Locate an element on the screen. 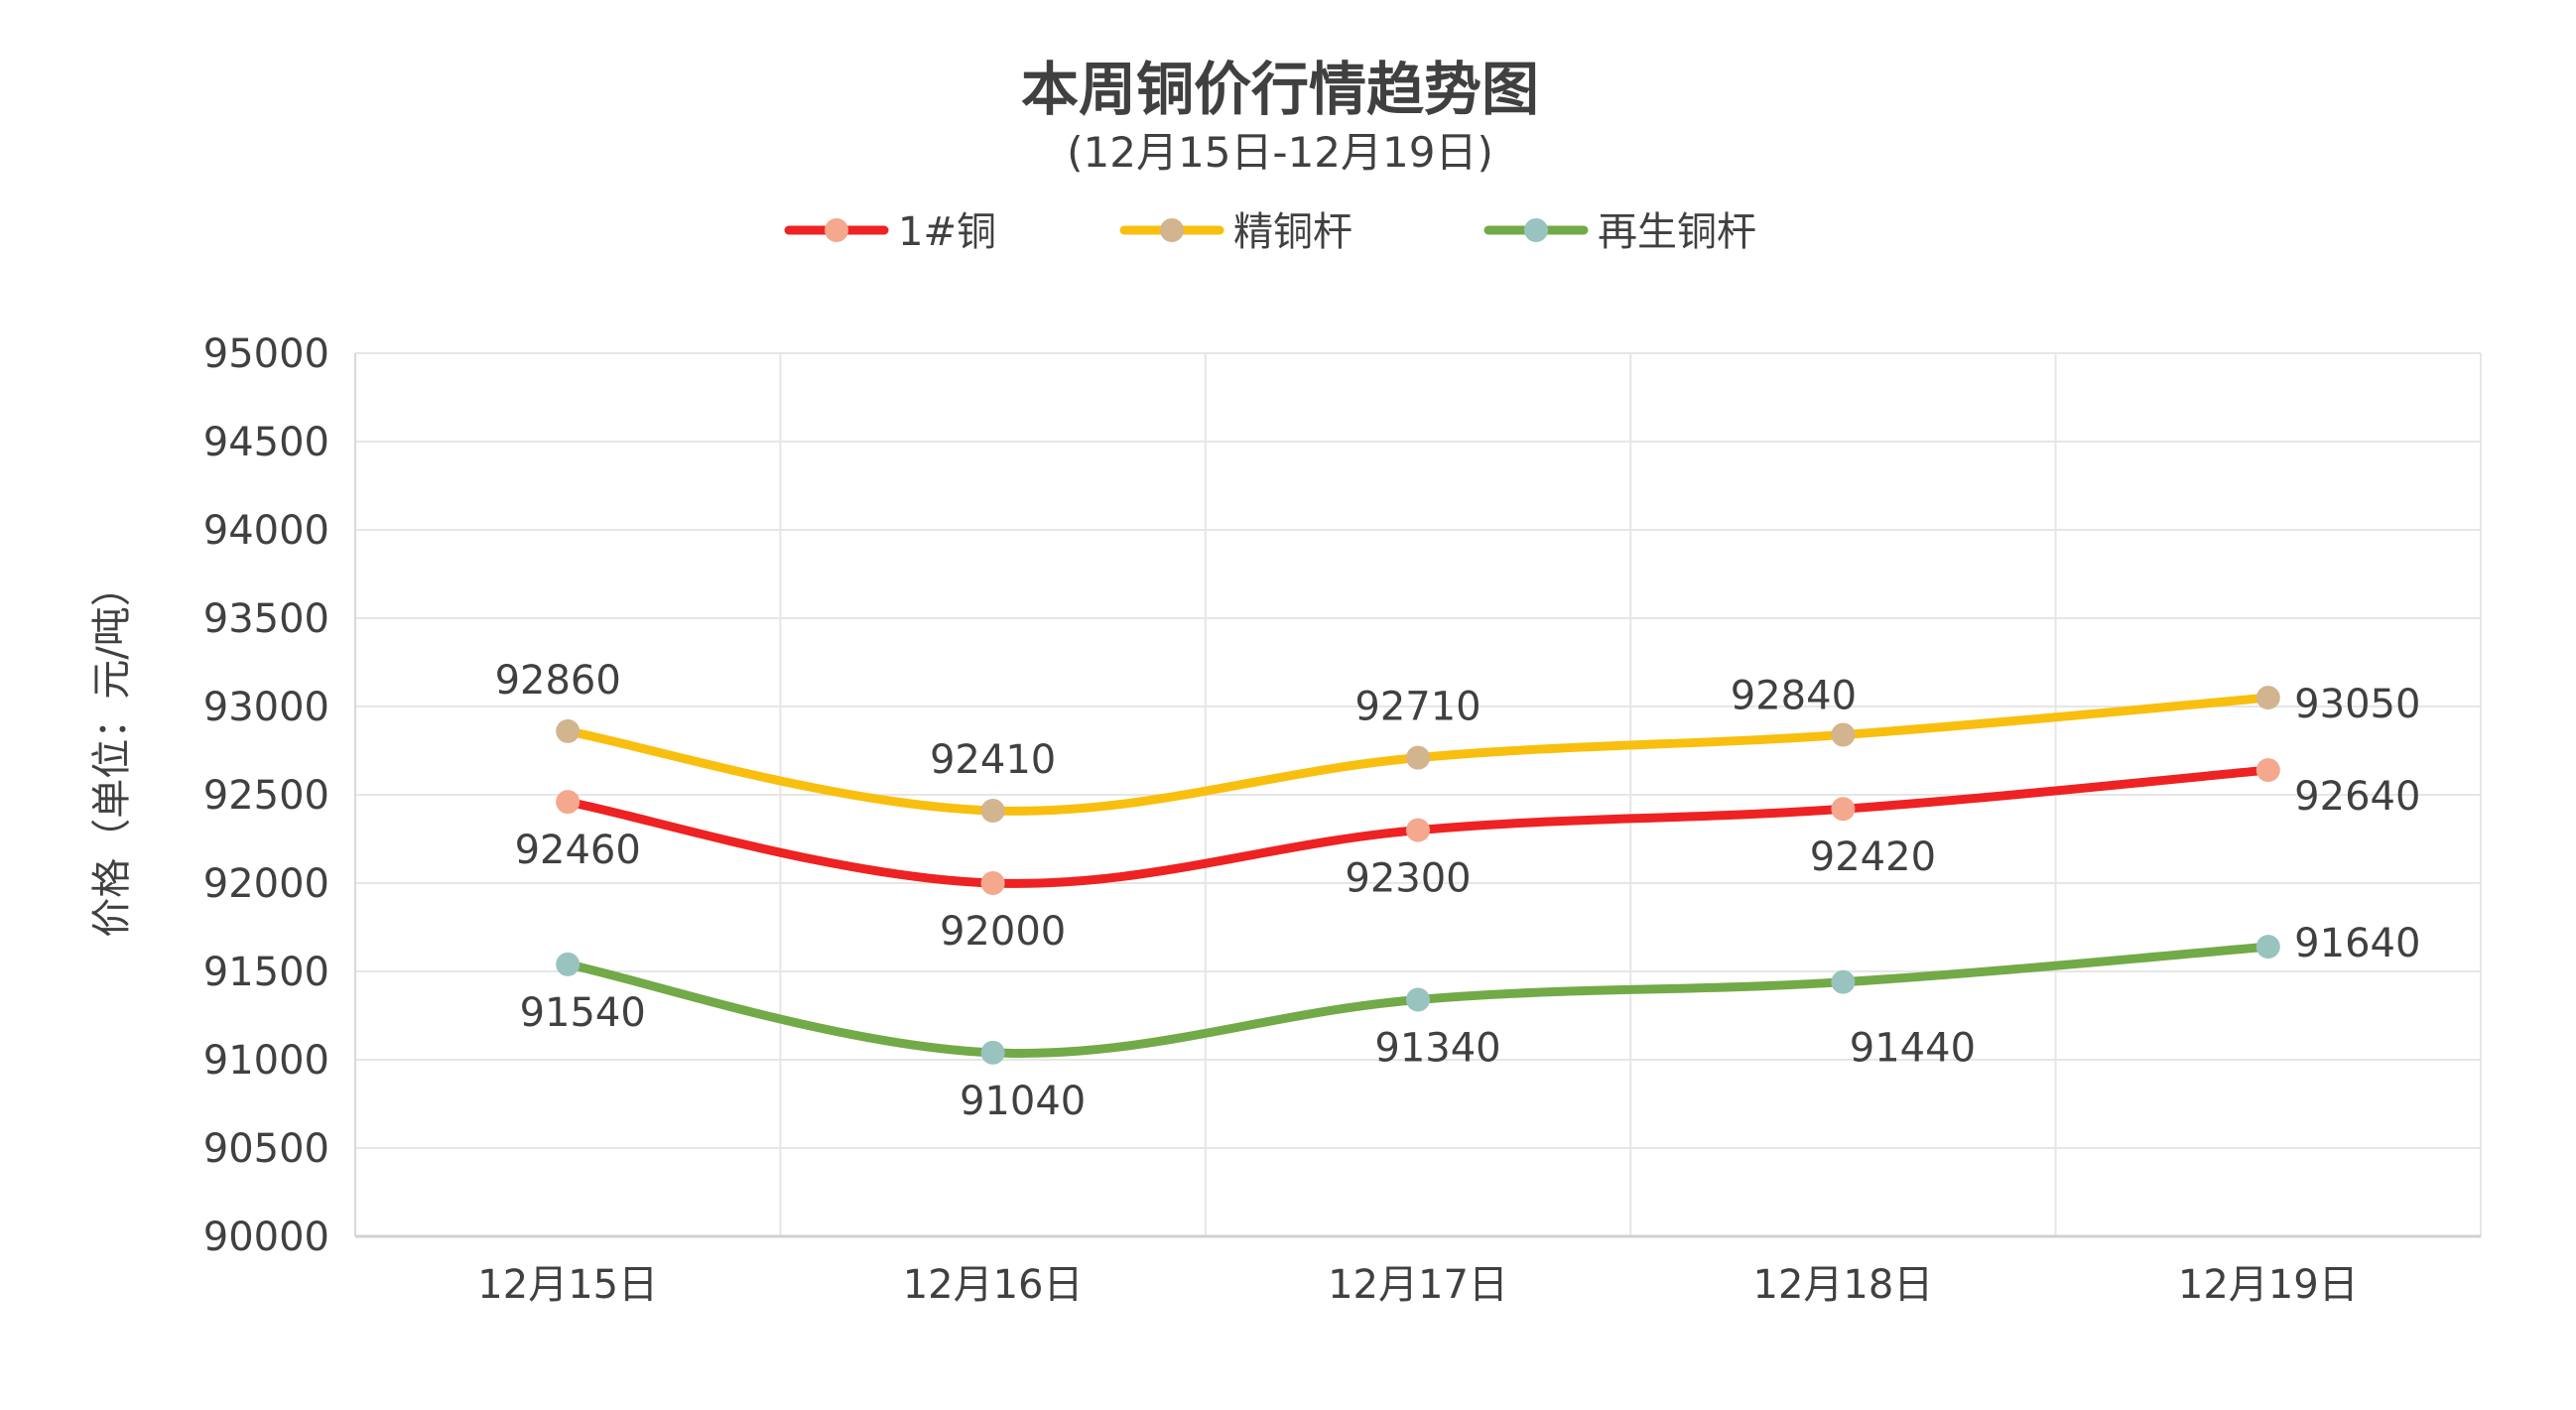 This screenshot has height=1410, width=2576. data-label: 92840 is located at coordinates (1794, 696).